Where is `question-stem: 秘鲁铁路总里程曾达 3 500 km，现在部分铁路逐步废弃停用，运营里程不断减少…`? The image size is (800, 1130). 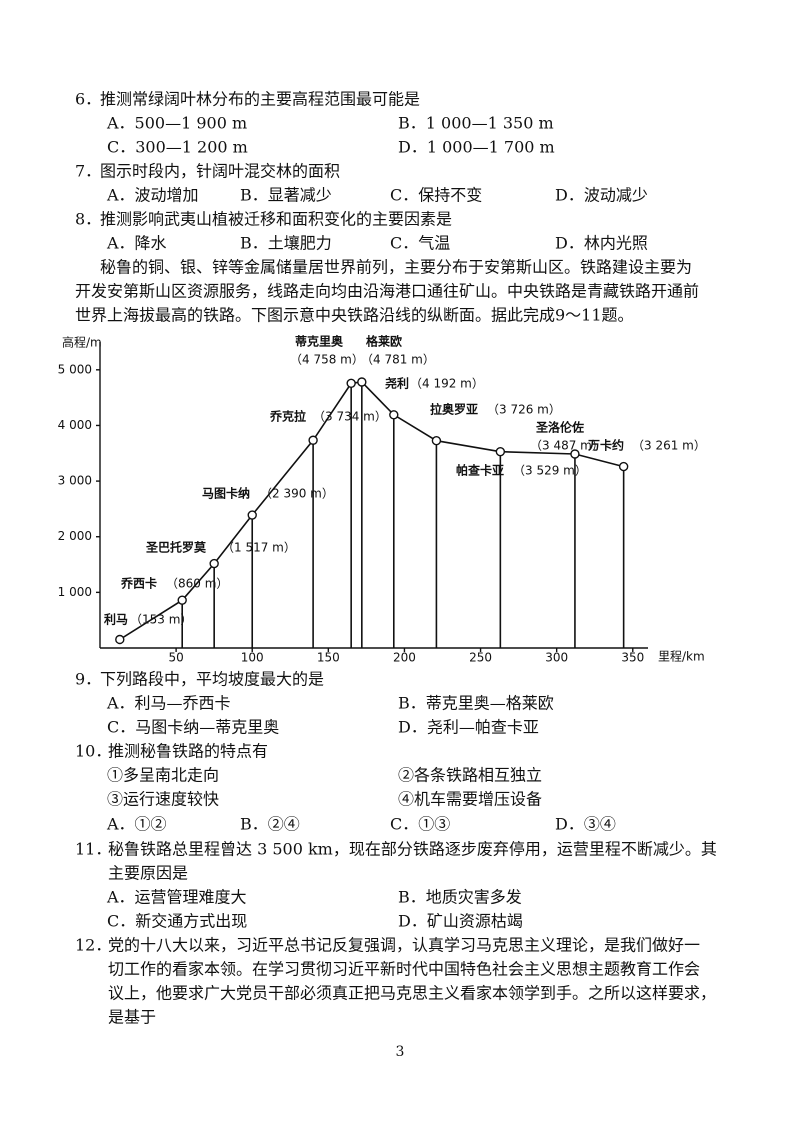 question-stem: 秘鲁铁路总里程曾达 3 500 km，现在部分铁路逐步废弃停用，运营里程不断减少… is located at coordinates (412, 849).